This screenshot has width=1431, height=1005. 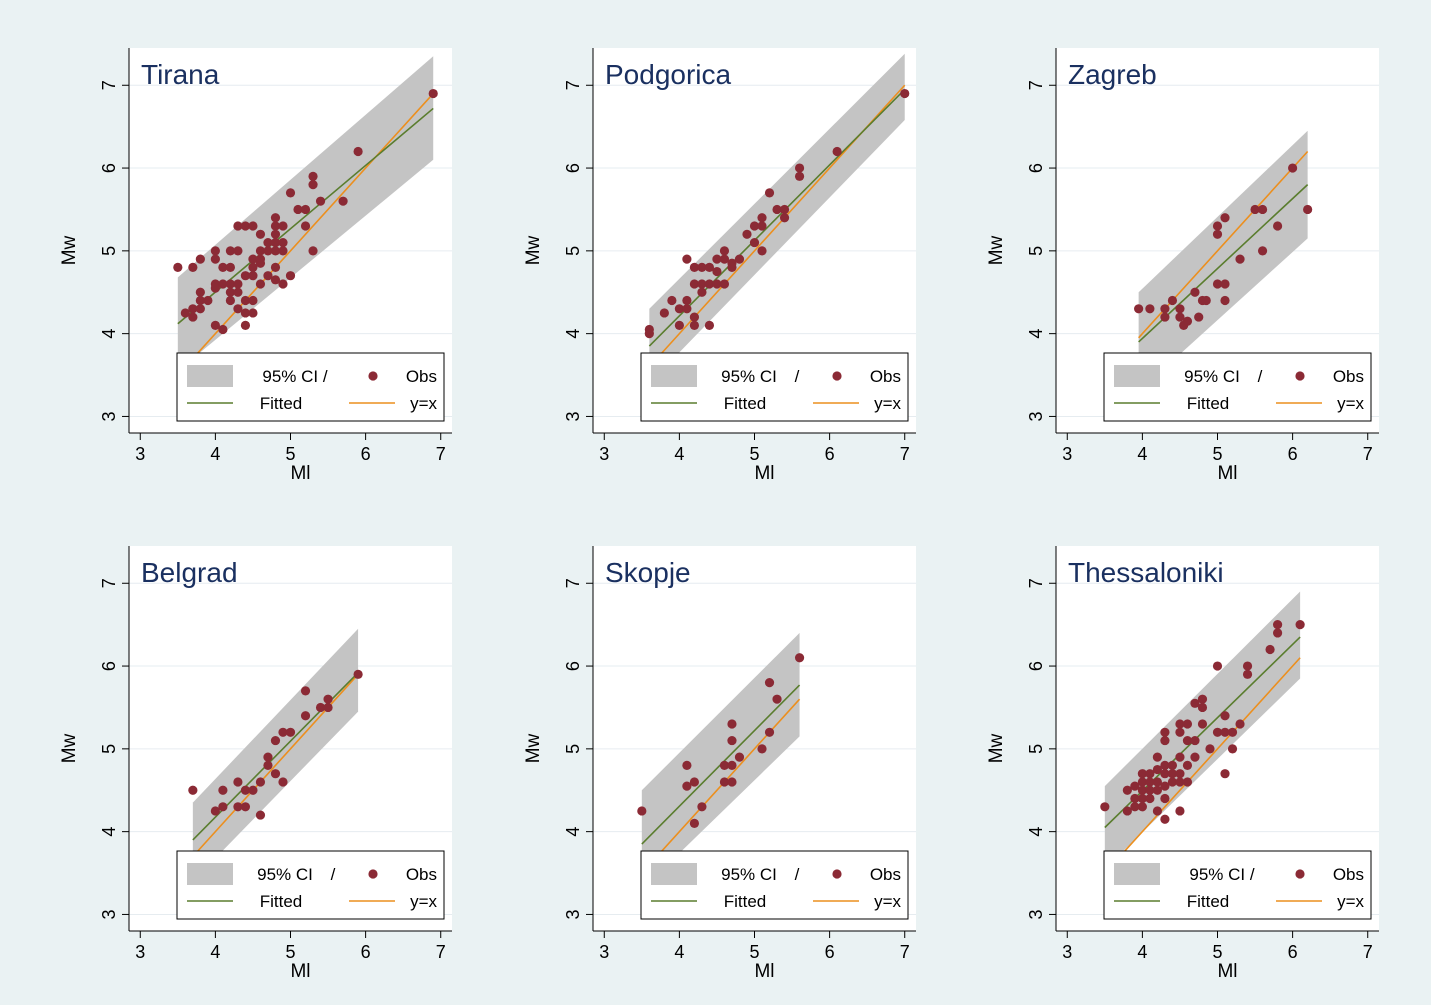 I want to click on y-tick-label: 7, so click(x=573, y=85).